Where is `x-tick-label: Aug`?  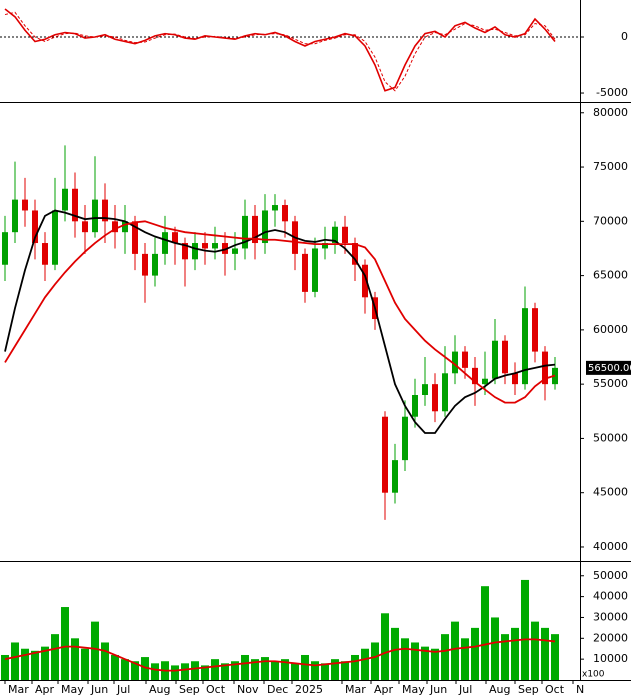 x-tick-label: Aug is located at coordinates (499, 689).